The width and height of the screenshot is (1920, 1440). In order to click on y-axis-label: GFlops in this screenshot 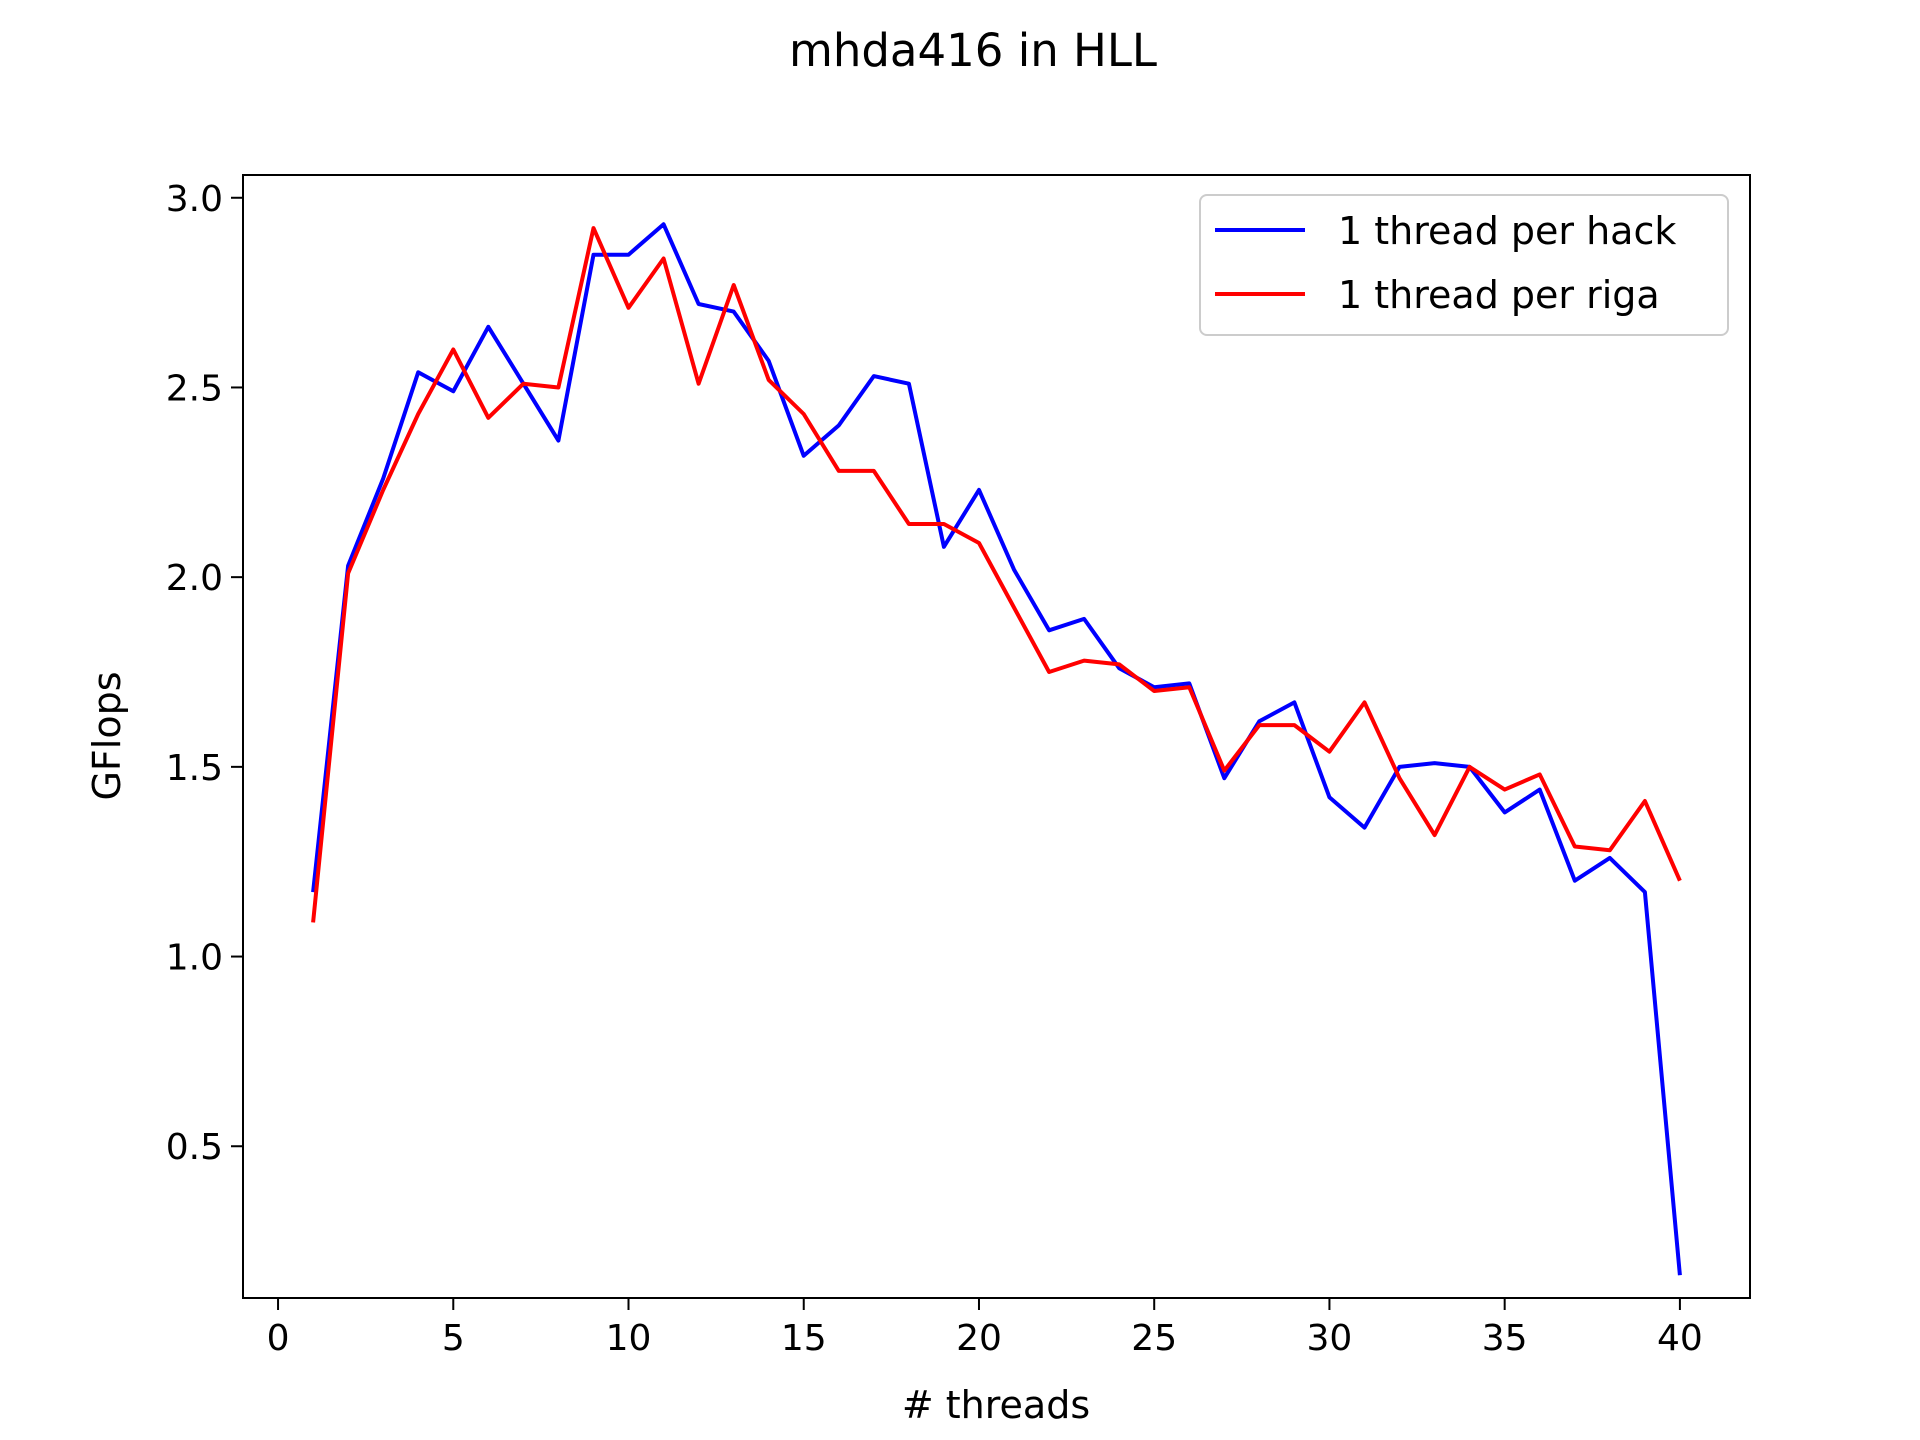, I will do `click(107, 735)`.